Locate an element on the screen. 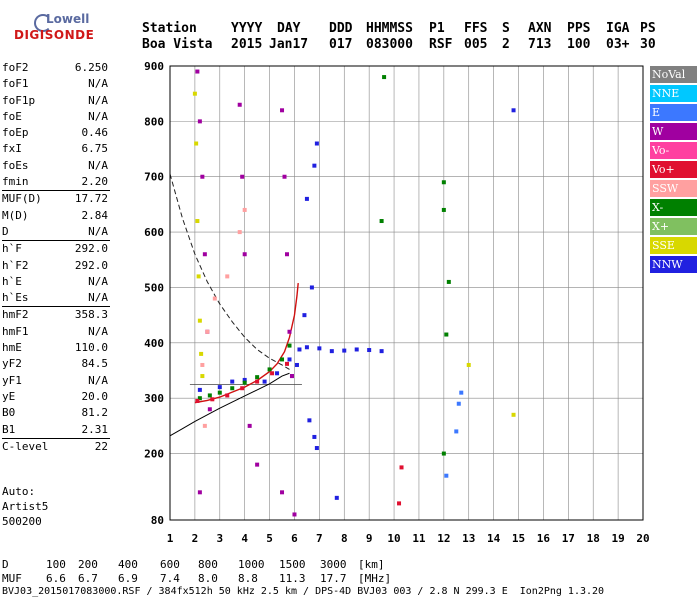 The image size is (700, 600). footer-d-value: 800 is located at coordinates (208, 564).